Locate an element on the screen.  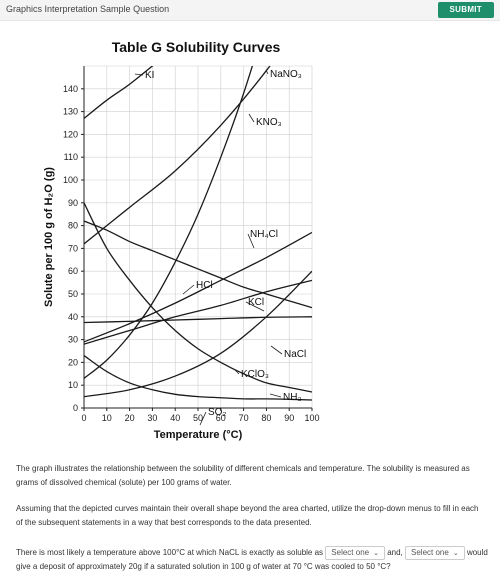
series-label-nacl: NaCl is located at coordinates (295, 354).